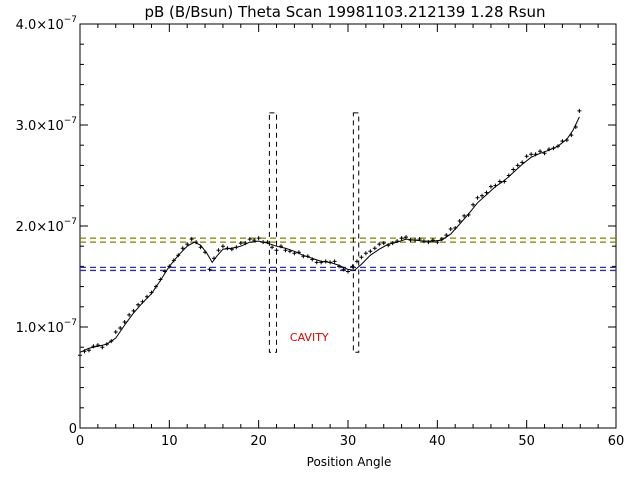  Describe the element at coordinates (348, 441) in the screenshot. I see `x-tick-label: 30` at that location.